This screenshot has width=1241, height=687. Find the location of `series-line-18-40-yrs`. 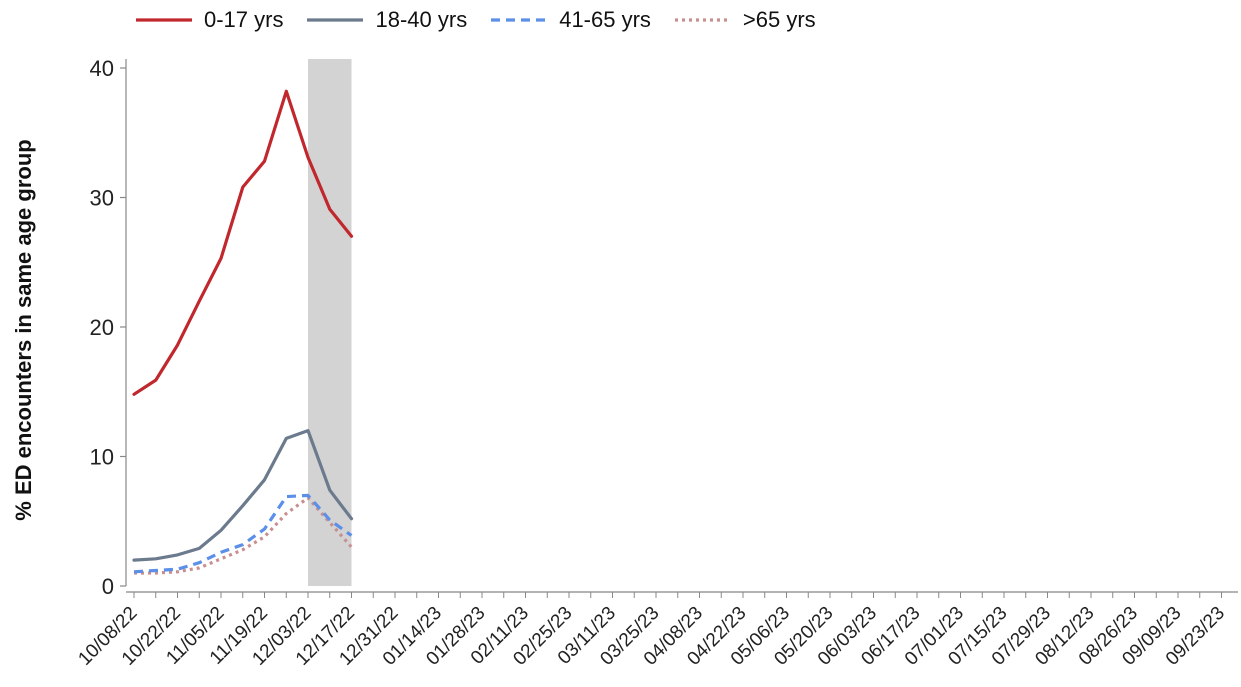

series-line-18-40-yrs is located at coordinates (243, 495).